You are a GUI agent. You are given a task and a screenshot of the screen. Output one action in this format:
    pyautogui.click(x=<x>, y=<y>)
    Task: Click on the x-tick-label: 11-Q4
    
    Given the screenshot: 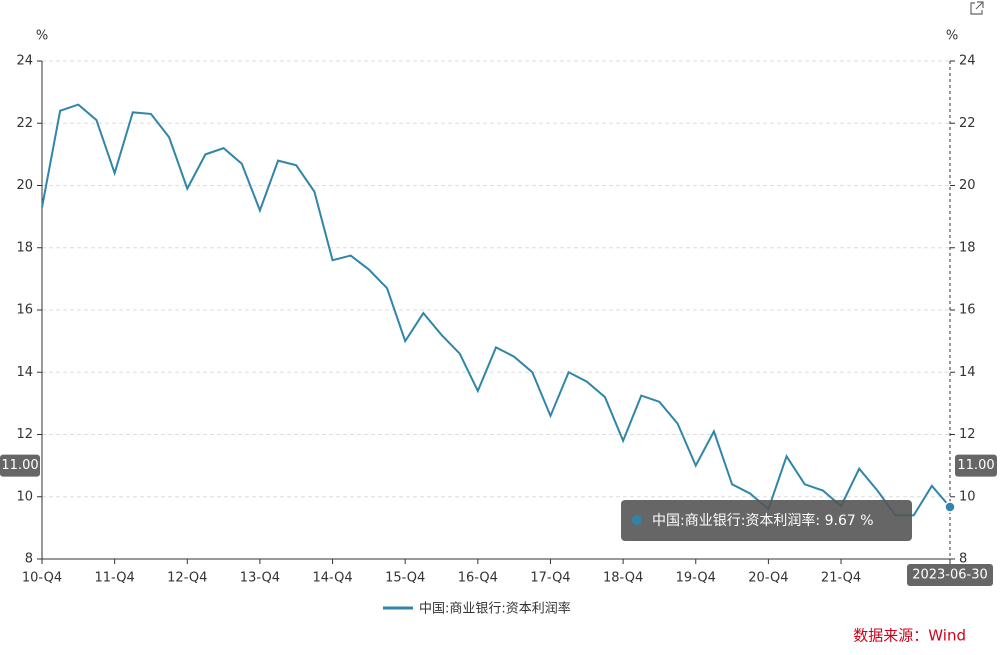 What is the action you would take?
    pyautogui.click(x=115, y=578)
    